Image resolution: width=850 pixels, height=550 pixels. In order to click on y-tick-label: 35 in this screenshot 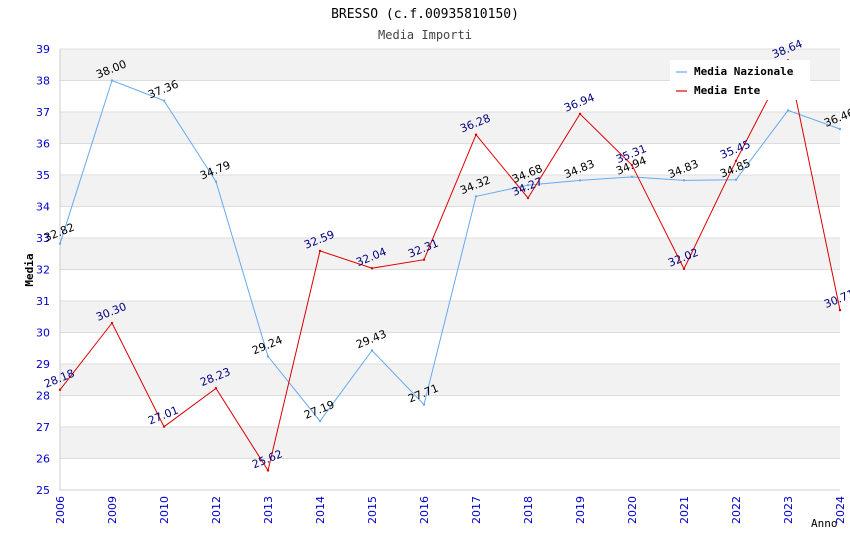, I will do `click(43, 175)`.